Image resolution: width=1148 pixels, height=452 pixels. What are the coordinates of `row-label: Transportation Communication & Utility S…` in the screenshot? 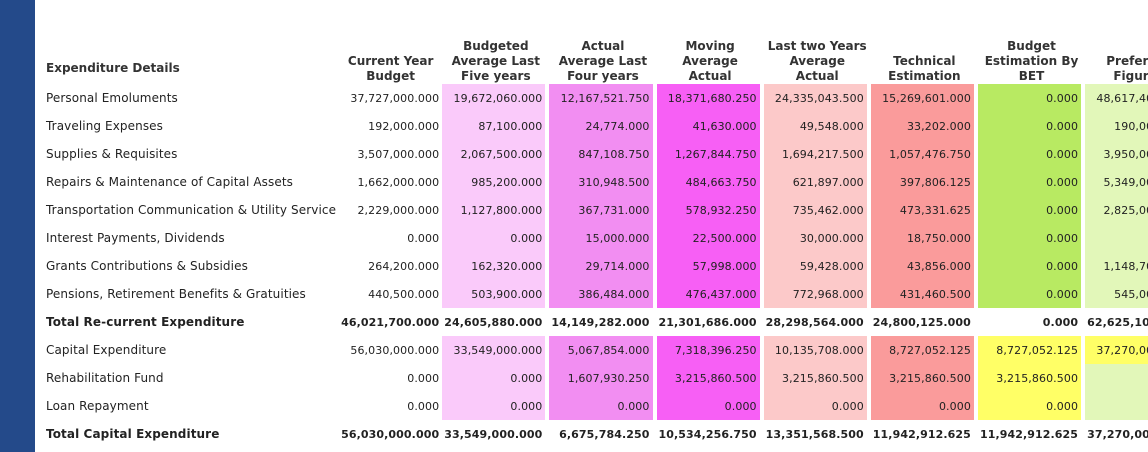 It's located at (191, 210).